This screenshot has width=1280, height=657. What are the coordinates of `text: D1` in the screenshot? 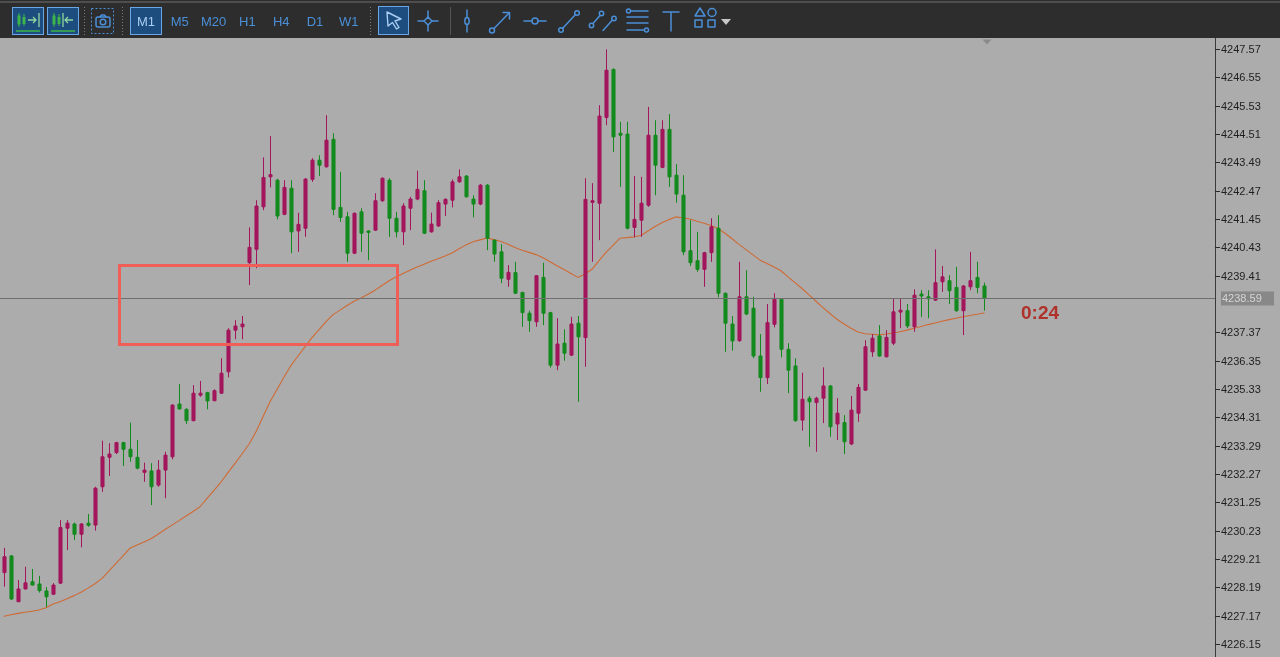 It's located at (315, 21).